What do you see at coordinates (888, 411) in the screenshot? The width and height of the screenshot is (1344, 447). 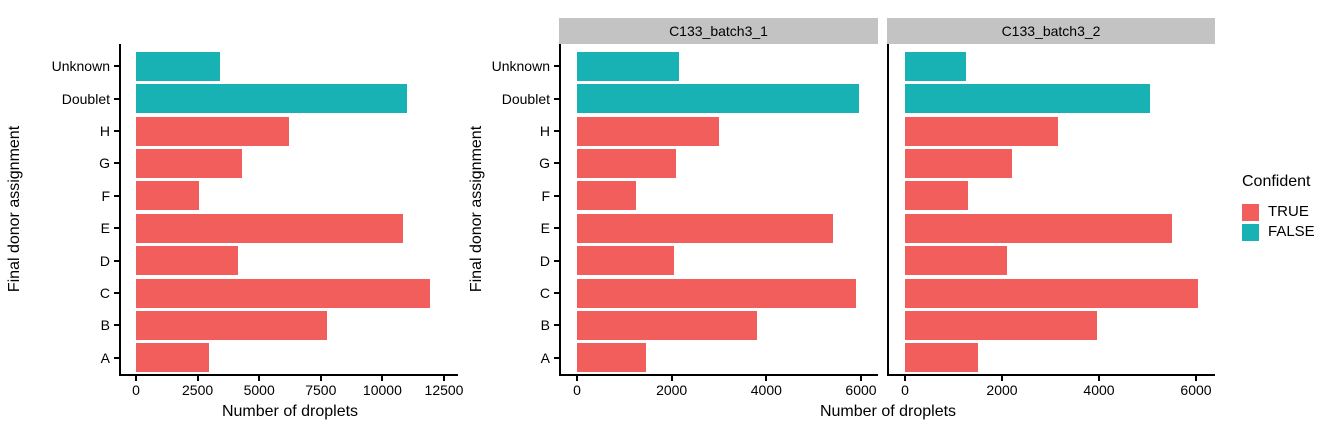 I see `x-axis-title-facets: Number of droplets` at bounding box center [888, 411].